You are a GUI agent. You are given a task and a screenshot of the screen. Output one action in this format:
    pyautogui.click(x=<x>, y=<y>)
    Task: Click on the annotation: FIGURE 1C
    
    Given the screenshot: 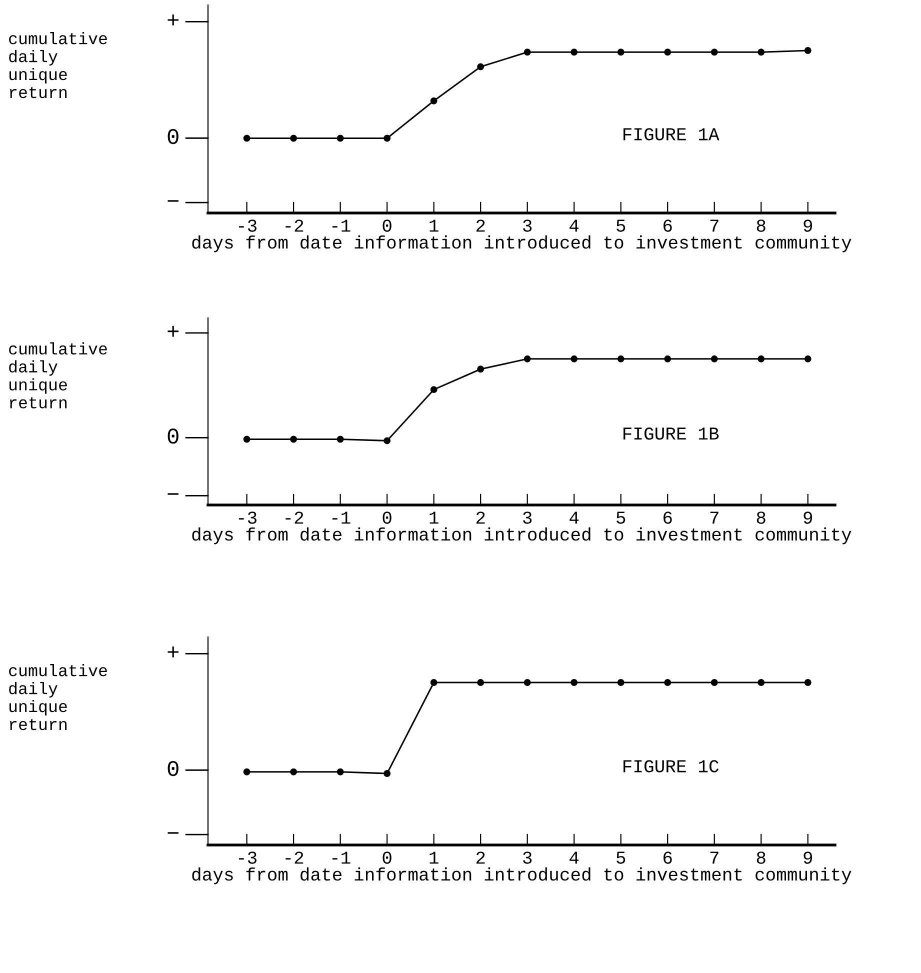 What is the action you would take?
    pyautogui.click(x=671, y=766)
    